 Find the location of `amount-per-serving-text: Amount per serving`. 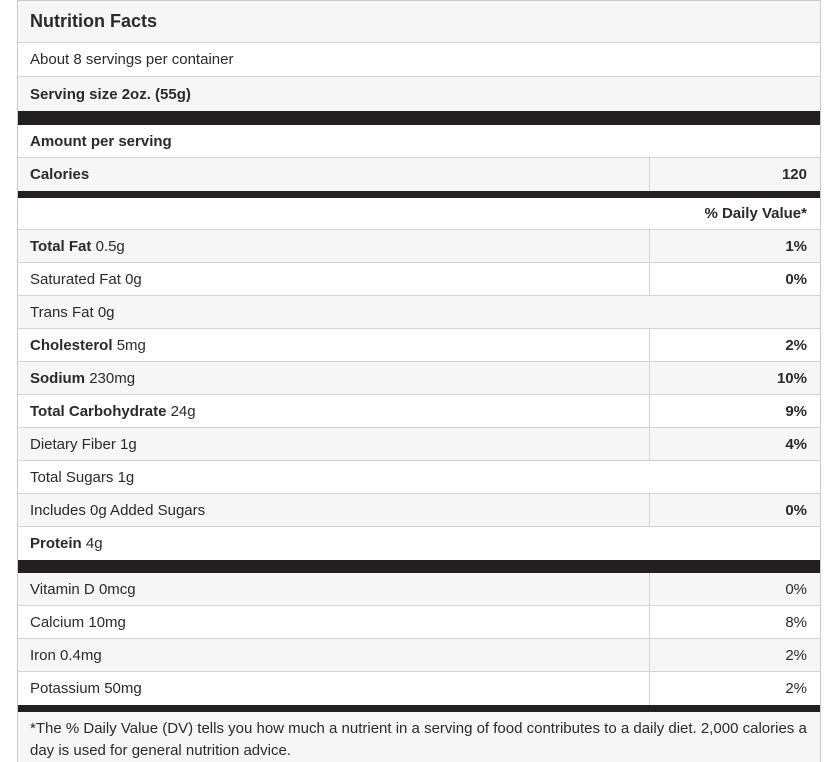

amount-per-serving-text: Amount per serving is located at coordinates (101, 141).